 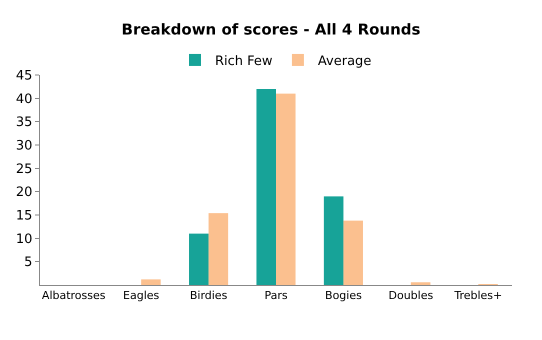 I want to click on y-tick-label: 30, so click(x=24, y=146).